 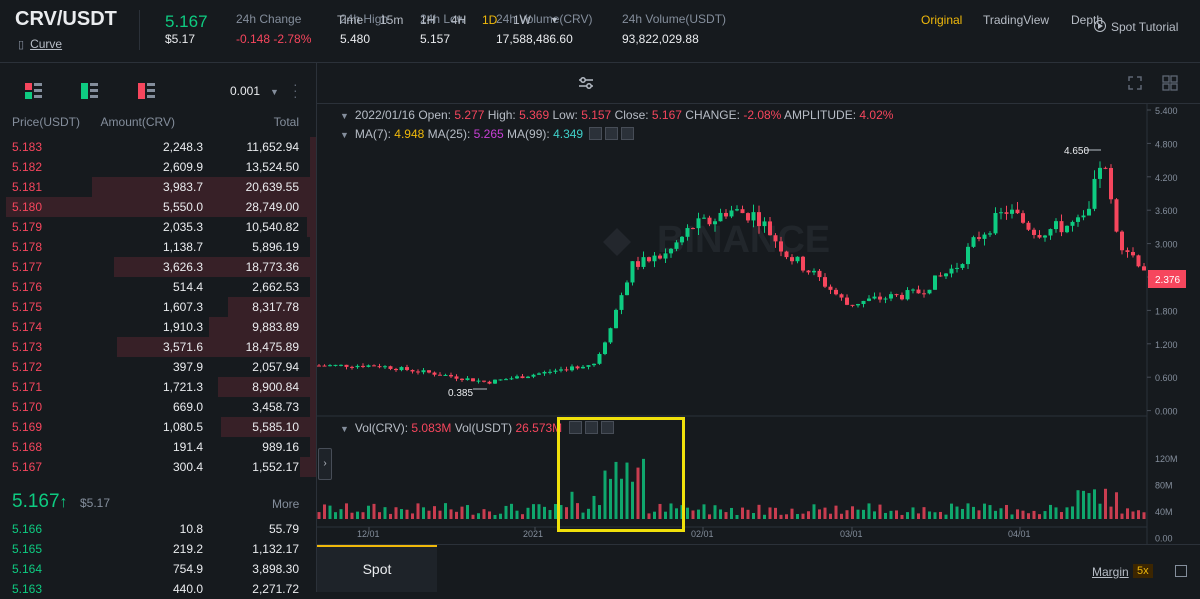 I want to click on coin-info-link: ▯ Curve, so click(x=40, y=44).